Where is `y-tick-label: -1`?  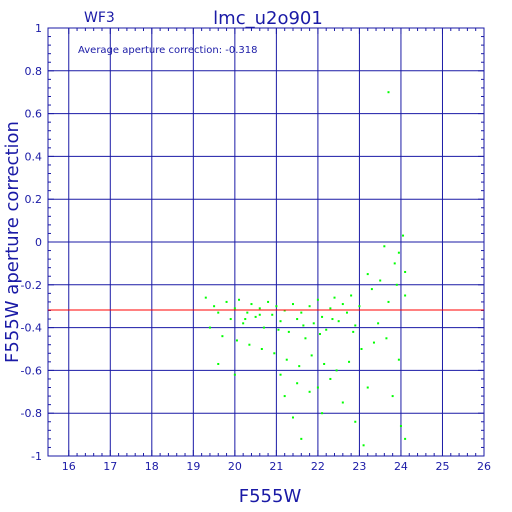 y-tick-label: -1 is located at coordinates (36, 456).